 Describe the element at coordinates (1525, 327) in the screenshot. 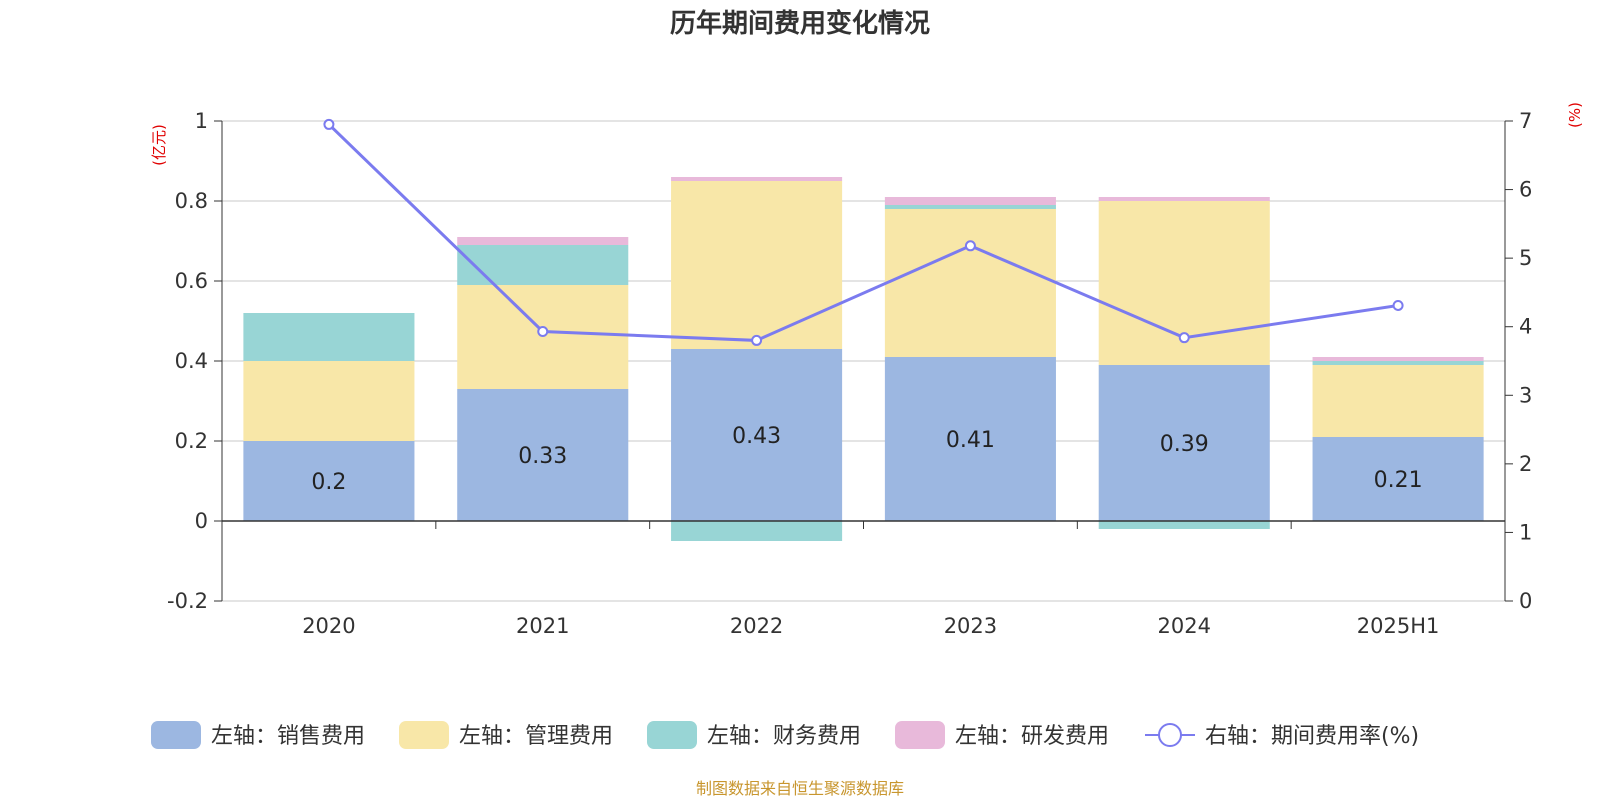

I see `right-axis-tick-label: 4` at that location.